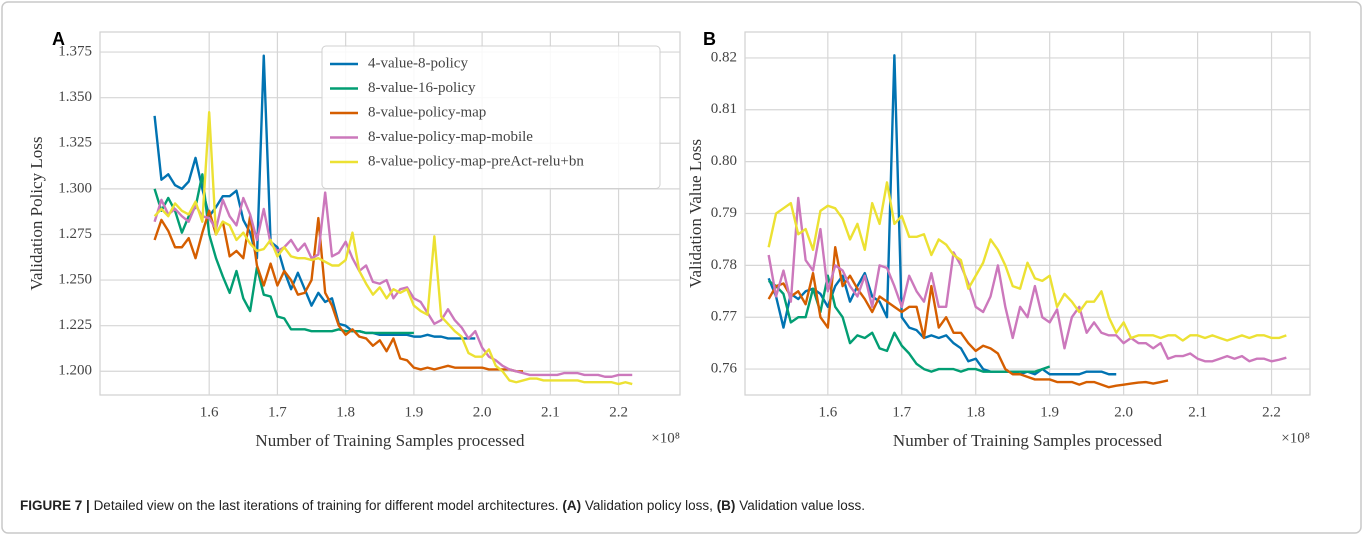 The image size is (1363, 536). I want to click on caption-text: Validation value loss., so click(802, 505).